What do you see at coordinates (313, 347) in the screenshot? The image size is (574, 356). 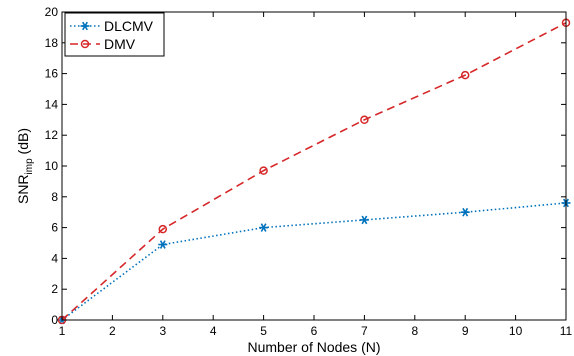 I see `x-axis-title: Number of Nodes (N)` at bounding box center [313, 347].